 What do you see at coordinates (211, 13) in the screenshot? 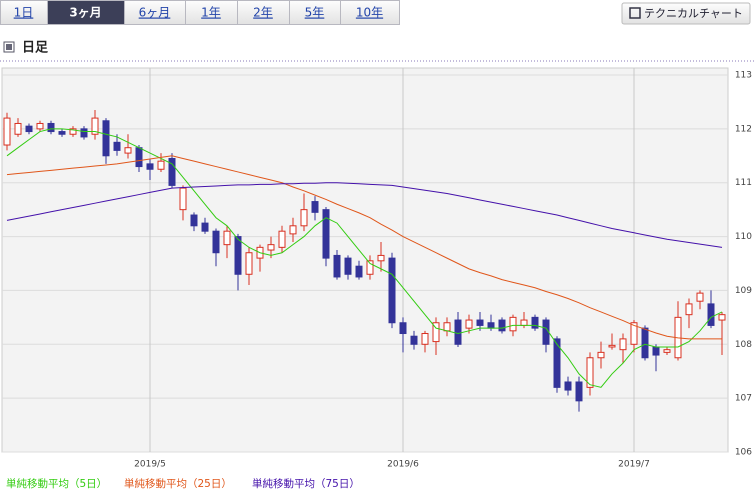
I see `tab-label: 1年` at bounding box center [211, 13].